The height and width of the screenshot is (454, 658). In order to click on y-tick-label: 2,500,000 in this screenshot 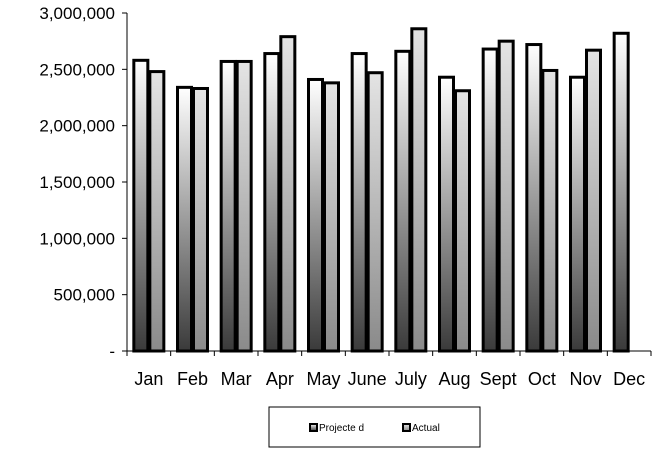, I will do `click(77, 69)`.